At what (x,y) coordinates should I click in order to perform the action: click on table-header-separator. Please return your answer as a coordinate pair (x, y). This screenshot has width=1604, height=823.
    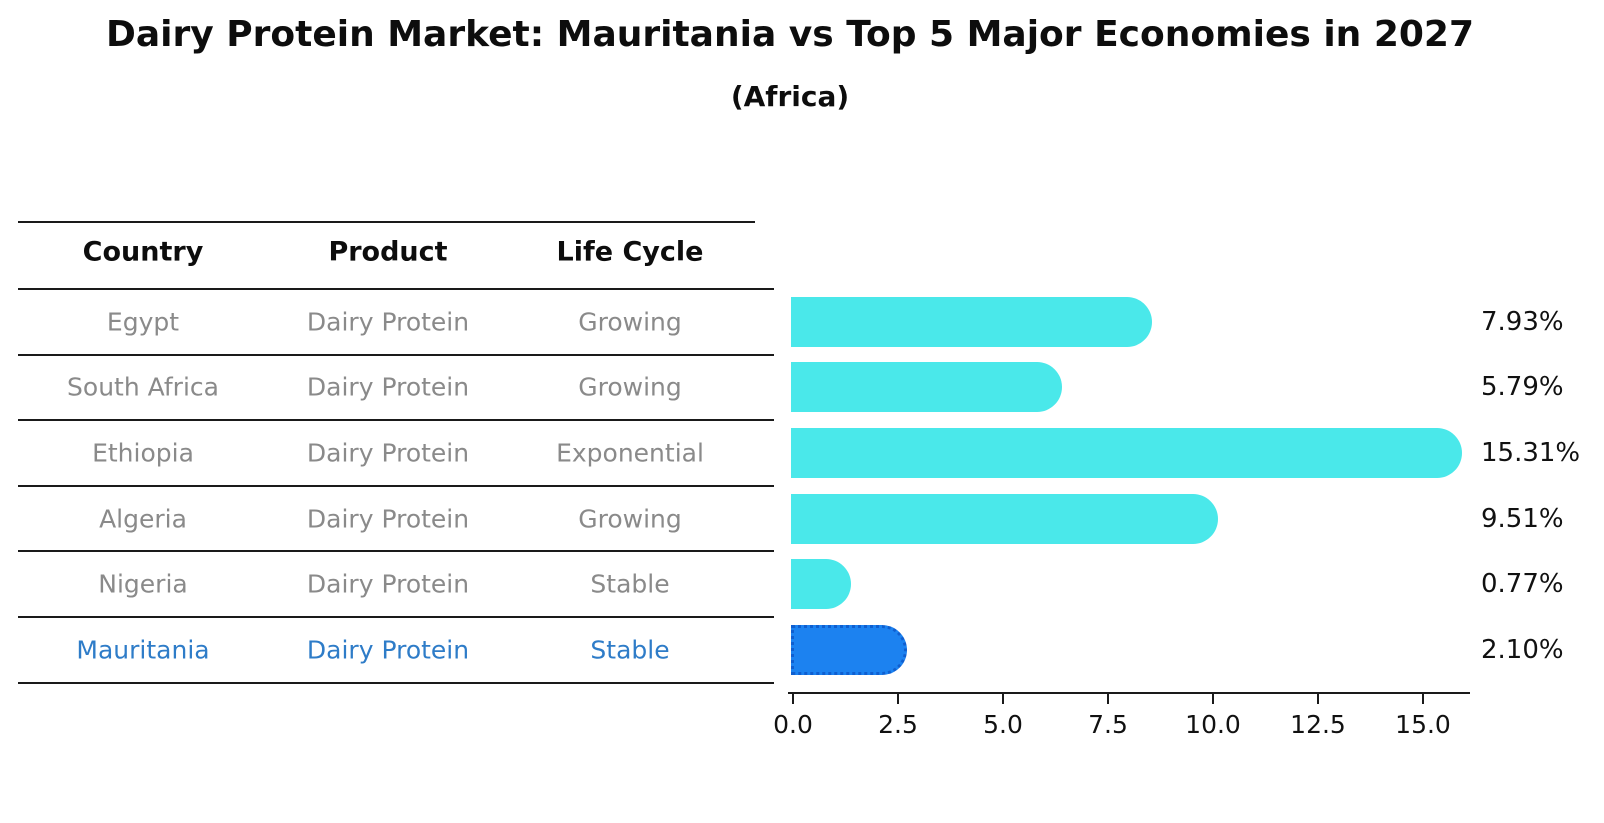
    Looking at the image, I should click on (386, 289).